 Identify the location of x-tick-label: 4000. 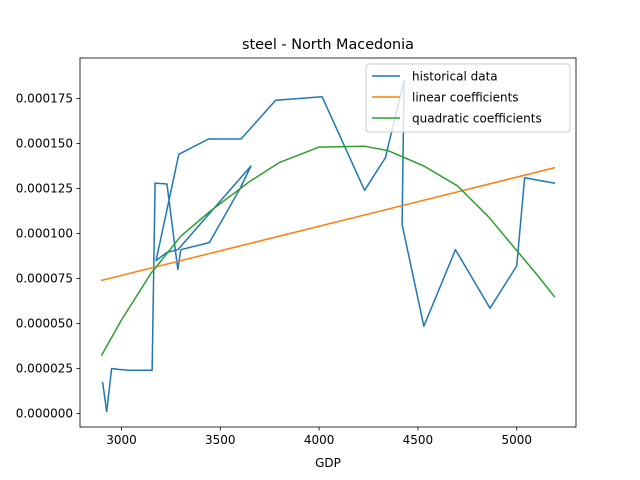
(319, 440).